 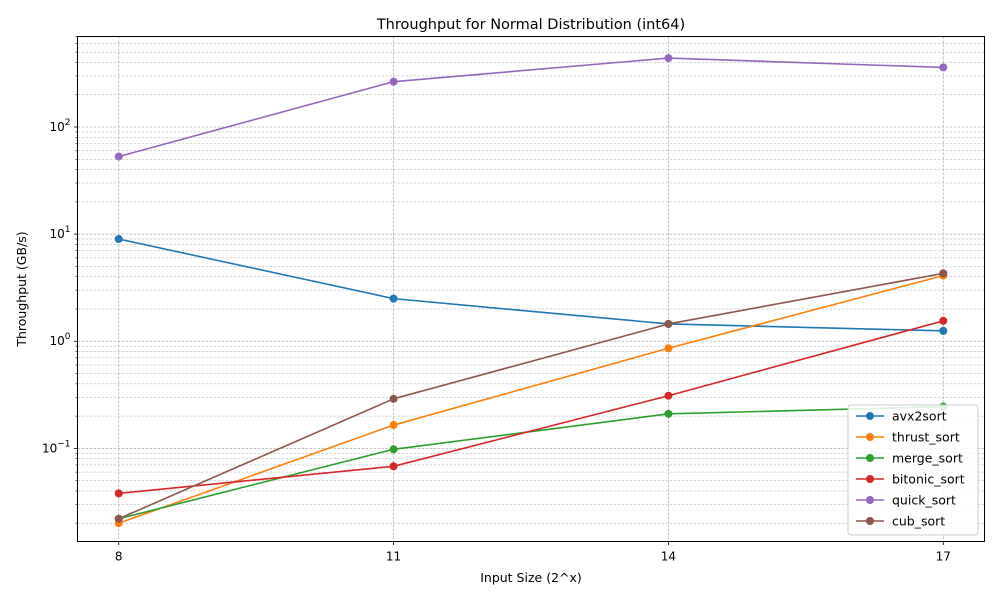 I want to click on legend-marker-cub_sort, so click(x=870, y=521).